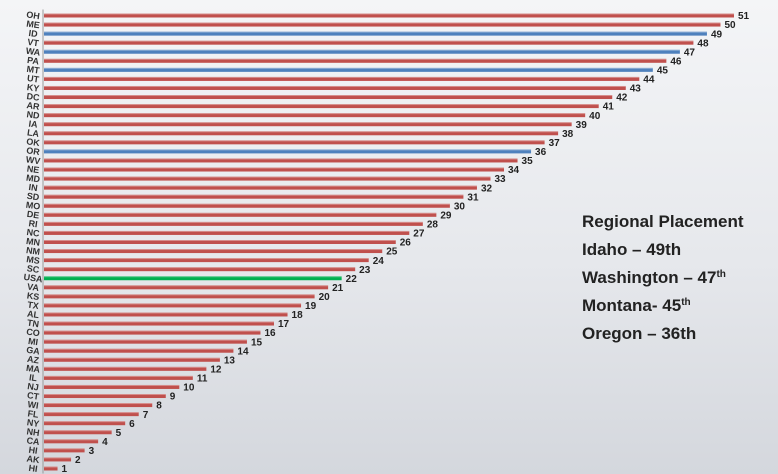  What do you see at coordinates (132, 358) in the screenshot?
I see `bar-shine-az` at bounding box center [132, 358].